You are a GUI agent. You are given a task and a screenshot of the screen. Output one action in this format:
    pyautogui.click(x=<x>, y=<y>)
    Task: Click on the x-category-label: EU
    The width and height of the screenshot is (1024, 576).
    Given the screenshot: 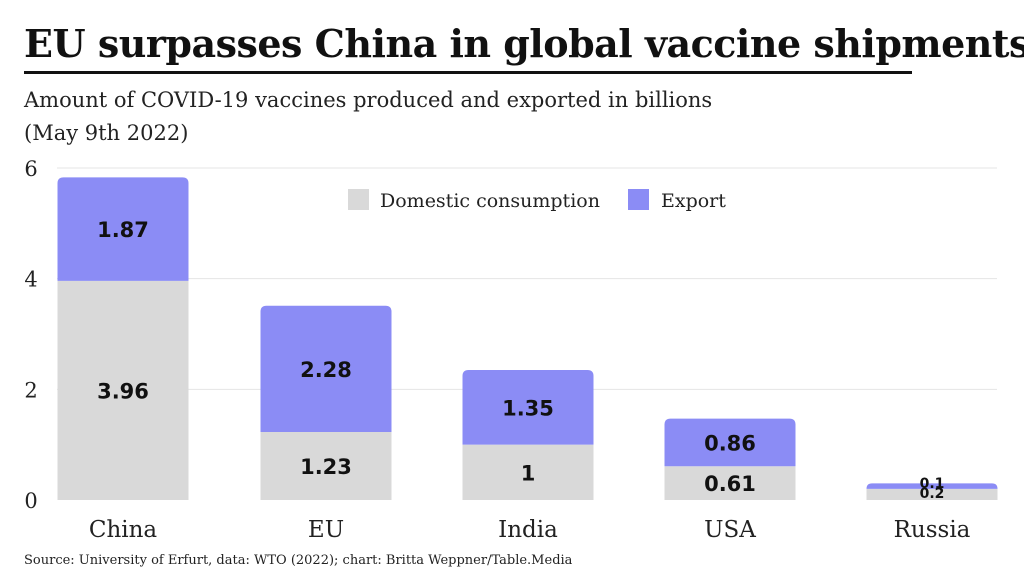 What is the action you would take?
    pyautogui.click(x=326, y=530)
    